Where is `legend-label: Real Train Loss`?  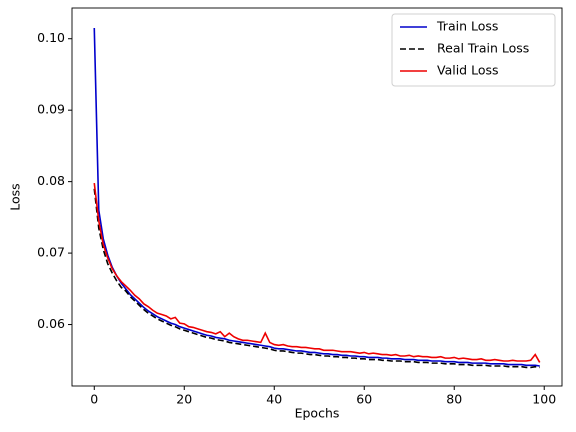 legend-label: Real Train Loss is located at coordinates (483, 48).